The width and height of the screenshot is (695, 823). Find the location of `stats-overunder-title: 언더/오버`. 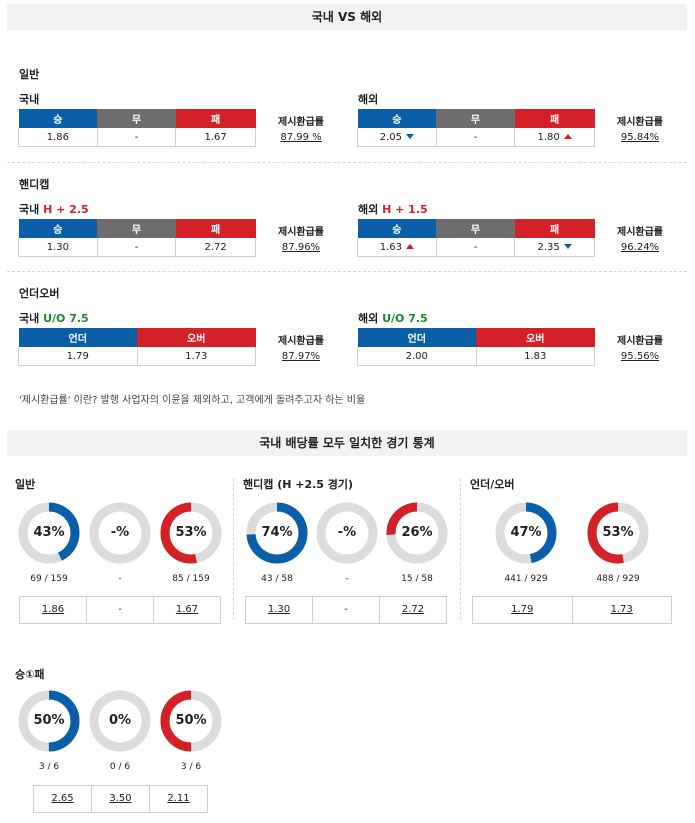

stats-overunder-title: 언더/오버 is located at coordinates (492, 484).